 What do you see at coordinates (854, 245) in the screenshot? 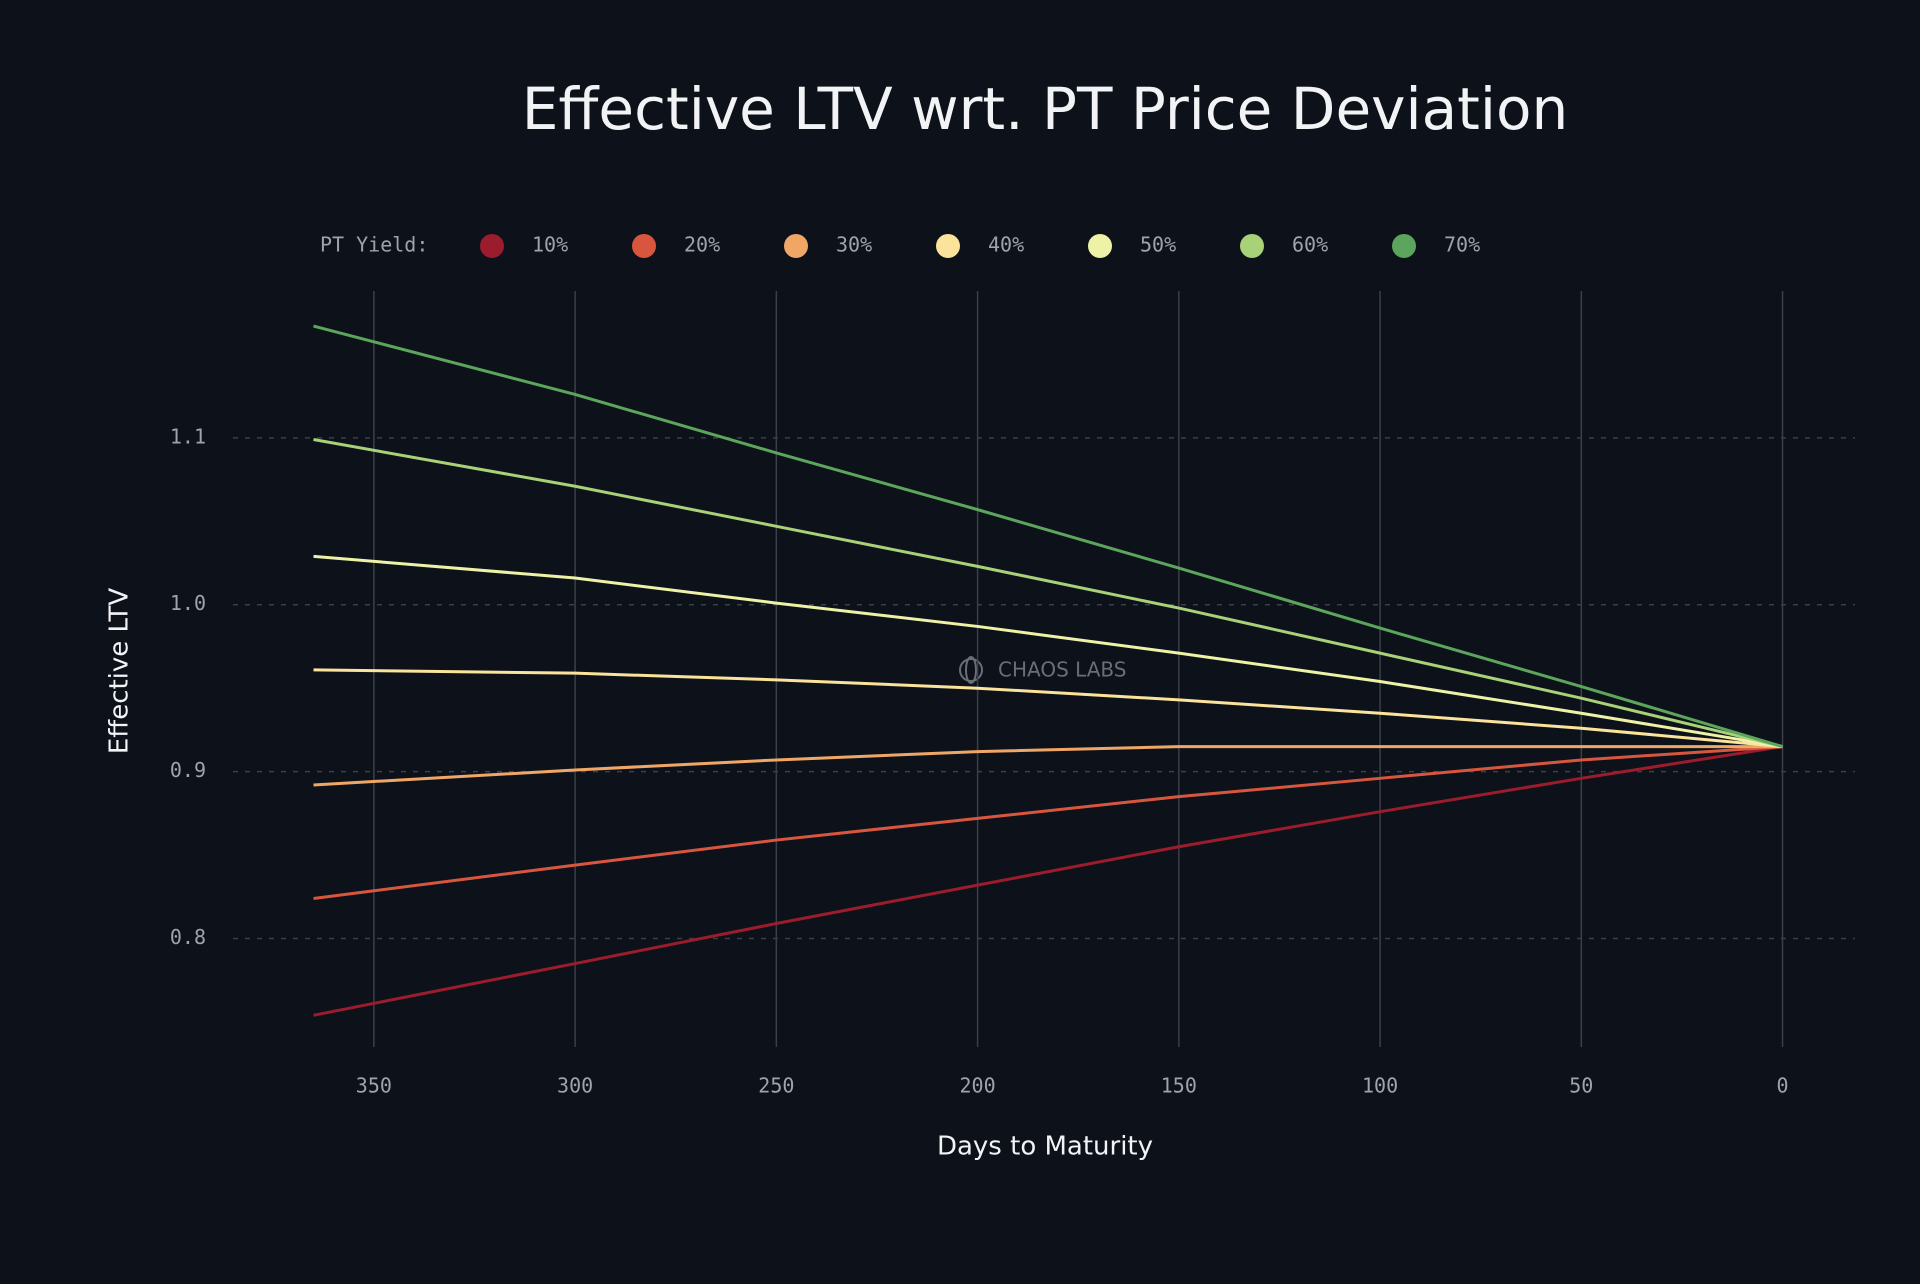
I see `legend-label: 30%` at bounding box center [854, 245].